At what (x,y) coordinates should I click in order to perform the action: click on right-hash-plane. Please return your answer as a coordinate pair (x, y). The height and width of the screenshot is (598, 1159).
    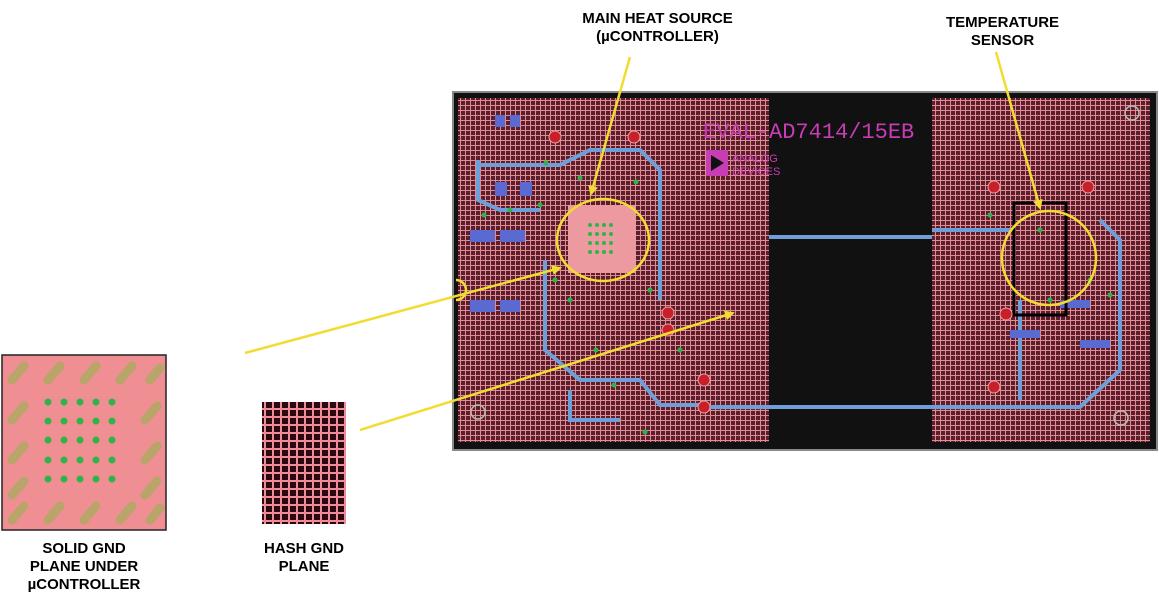
    Looking at the image, I should click on (1041, 270).